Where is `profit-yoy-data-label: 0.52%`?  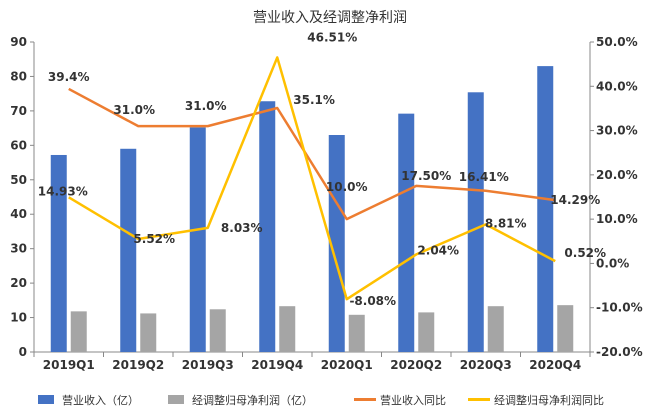 profit-yoy-data-label: 0.52% is located at coordinates (585, 253).